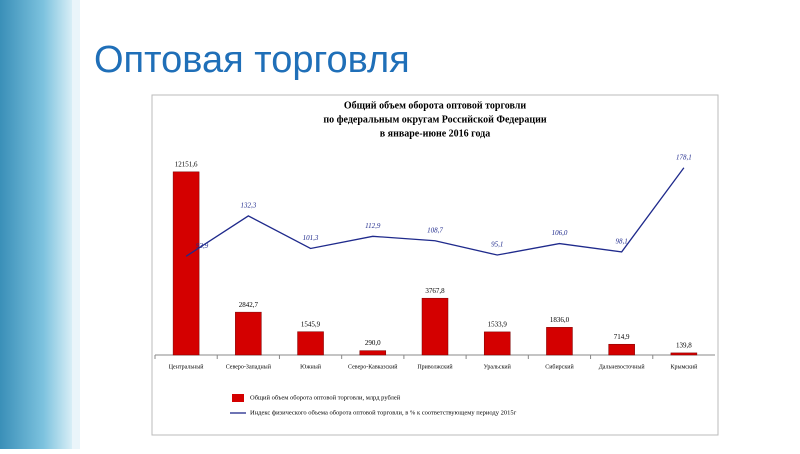 This screenshot has width=800, height=454. I want to click on bar-value-label: 714,9, so click(622, 337).